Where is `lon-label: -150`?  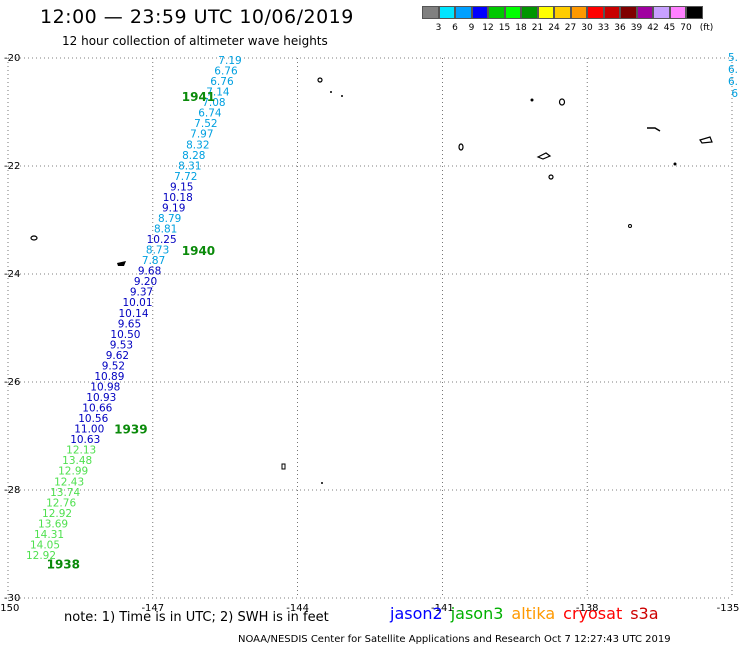 lon-label: -150 is located at coordinates (9, 608).